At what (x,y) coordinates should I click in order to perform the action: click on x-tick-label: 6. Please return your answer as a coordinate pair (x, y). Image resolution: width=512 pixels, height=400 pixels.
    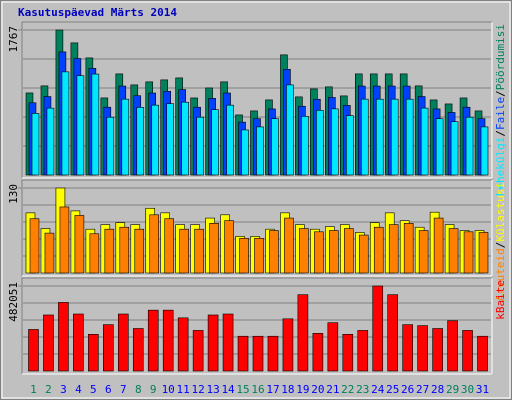
    Looking at the image, I should click on (108, 389).